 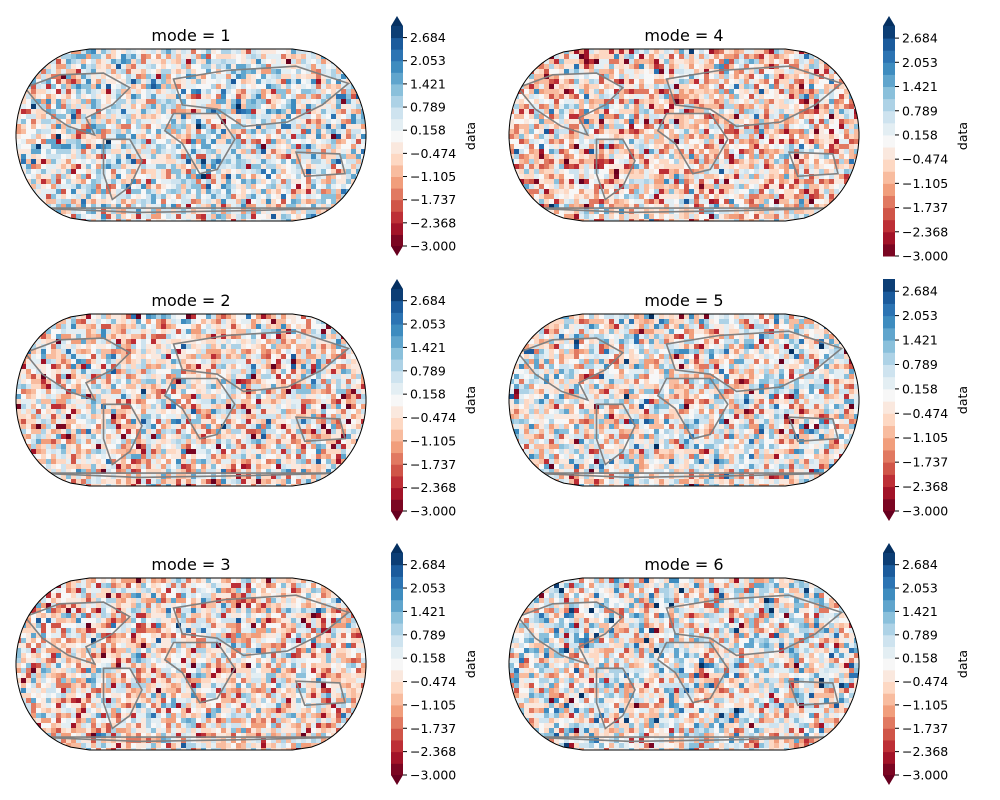 I want to click on colorbar-tick-label: −0.474, so click(x=433, y=153).